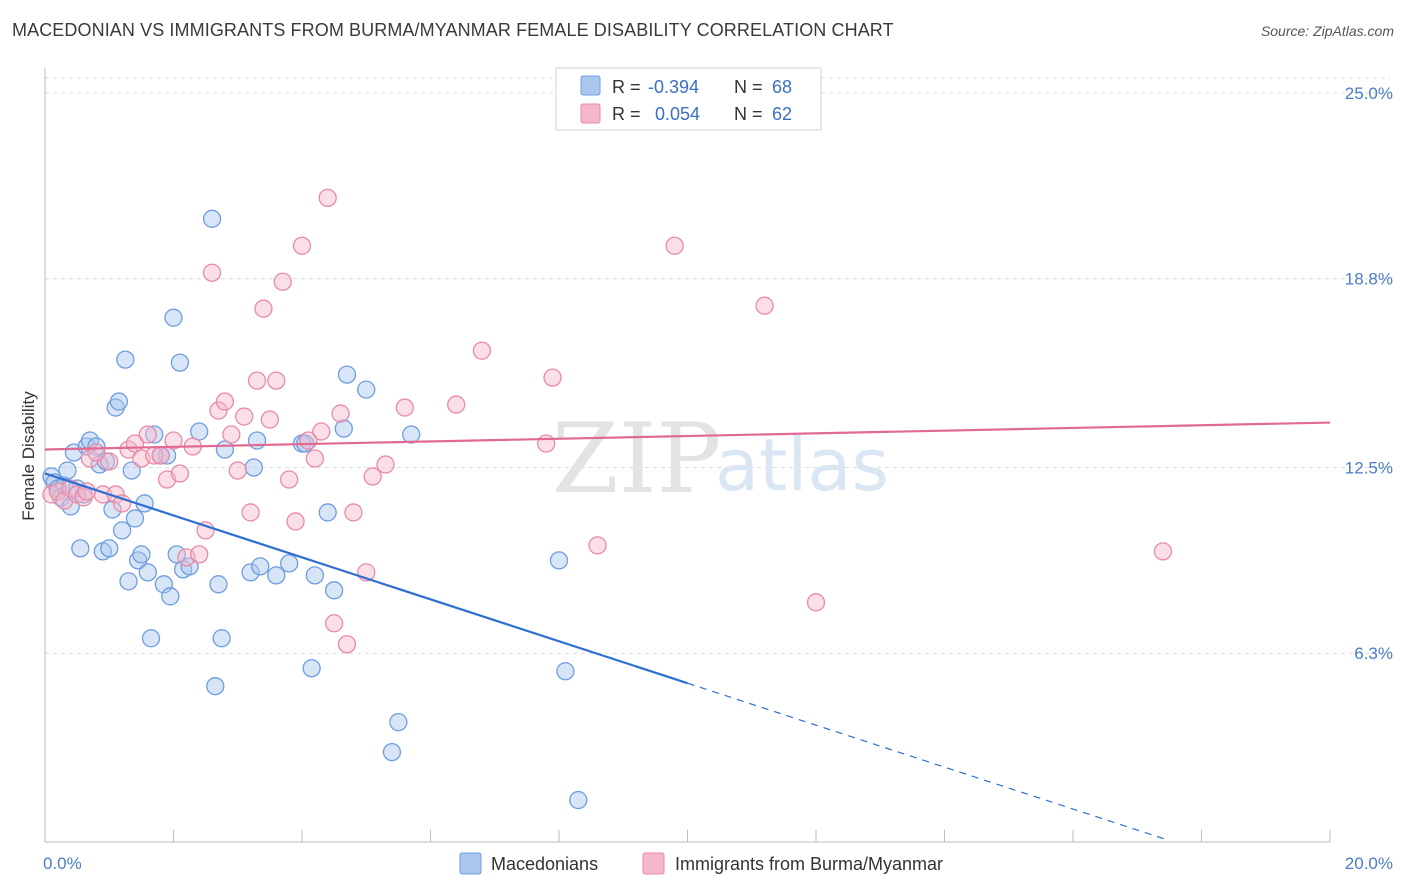  What do you see at coordinates (626, 87) in the screenshot?
I see `legend-r-label-blue: R =` at bounding box center [626, 87].